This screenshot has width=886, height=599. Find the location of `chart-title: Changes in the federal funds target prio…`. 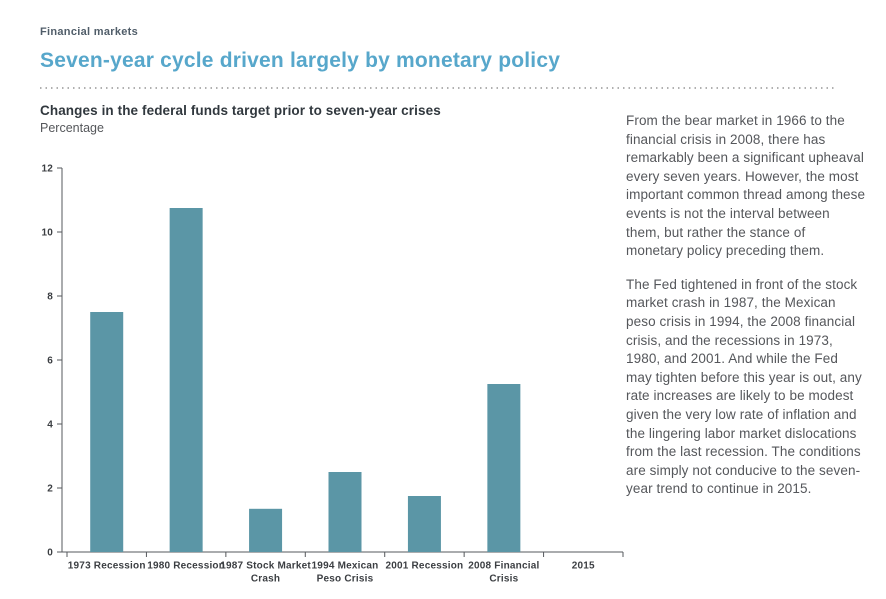

chart-title: Changes in the federal funds target prio… is located at coordinates (240, 110).